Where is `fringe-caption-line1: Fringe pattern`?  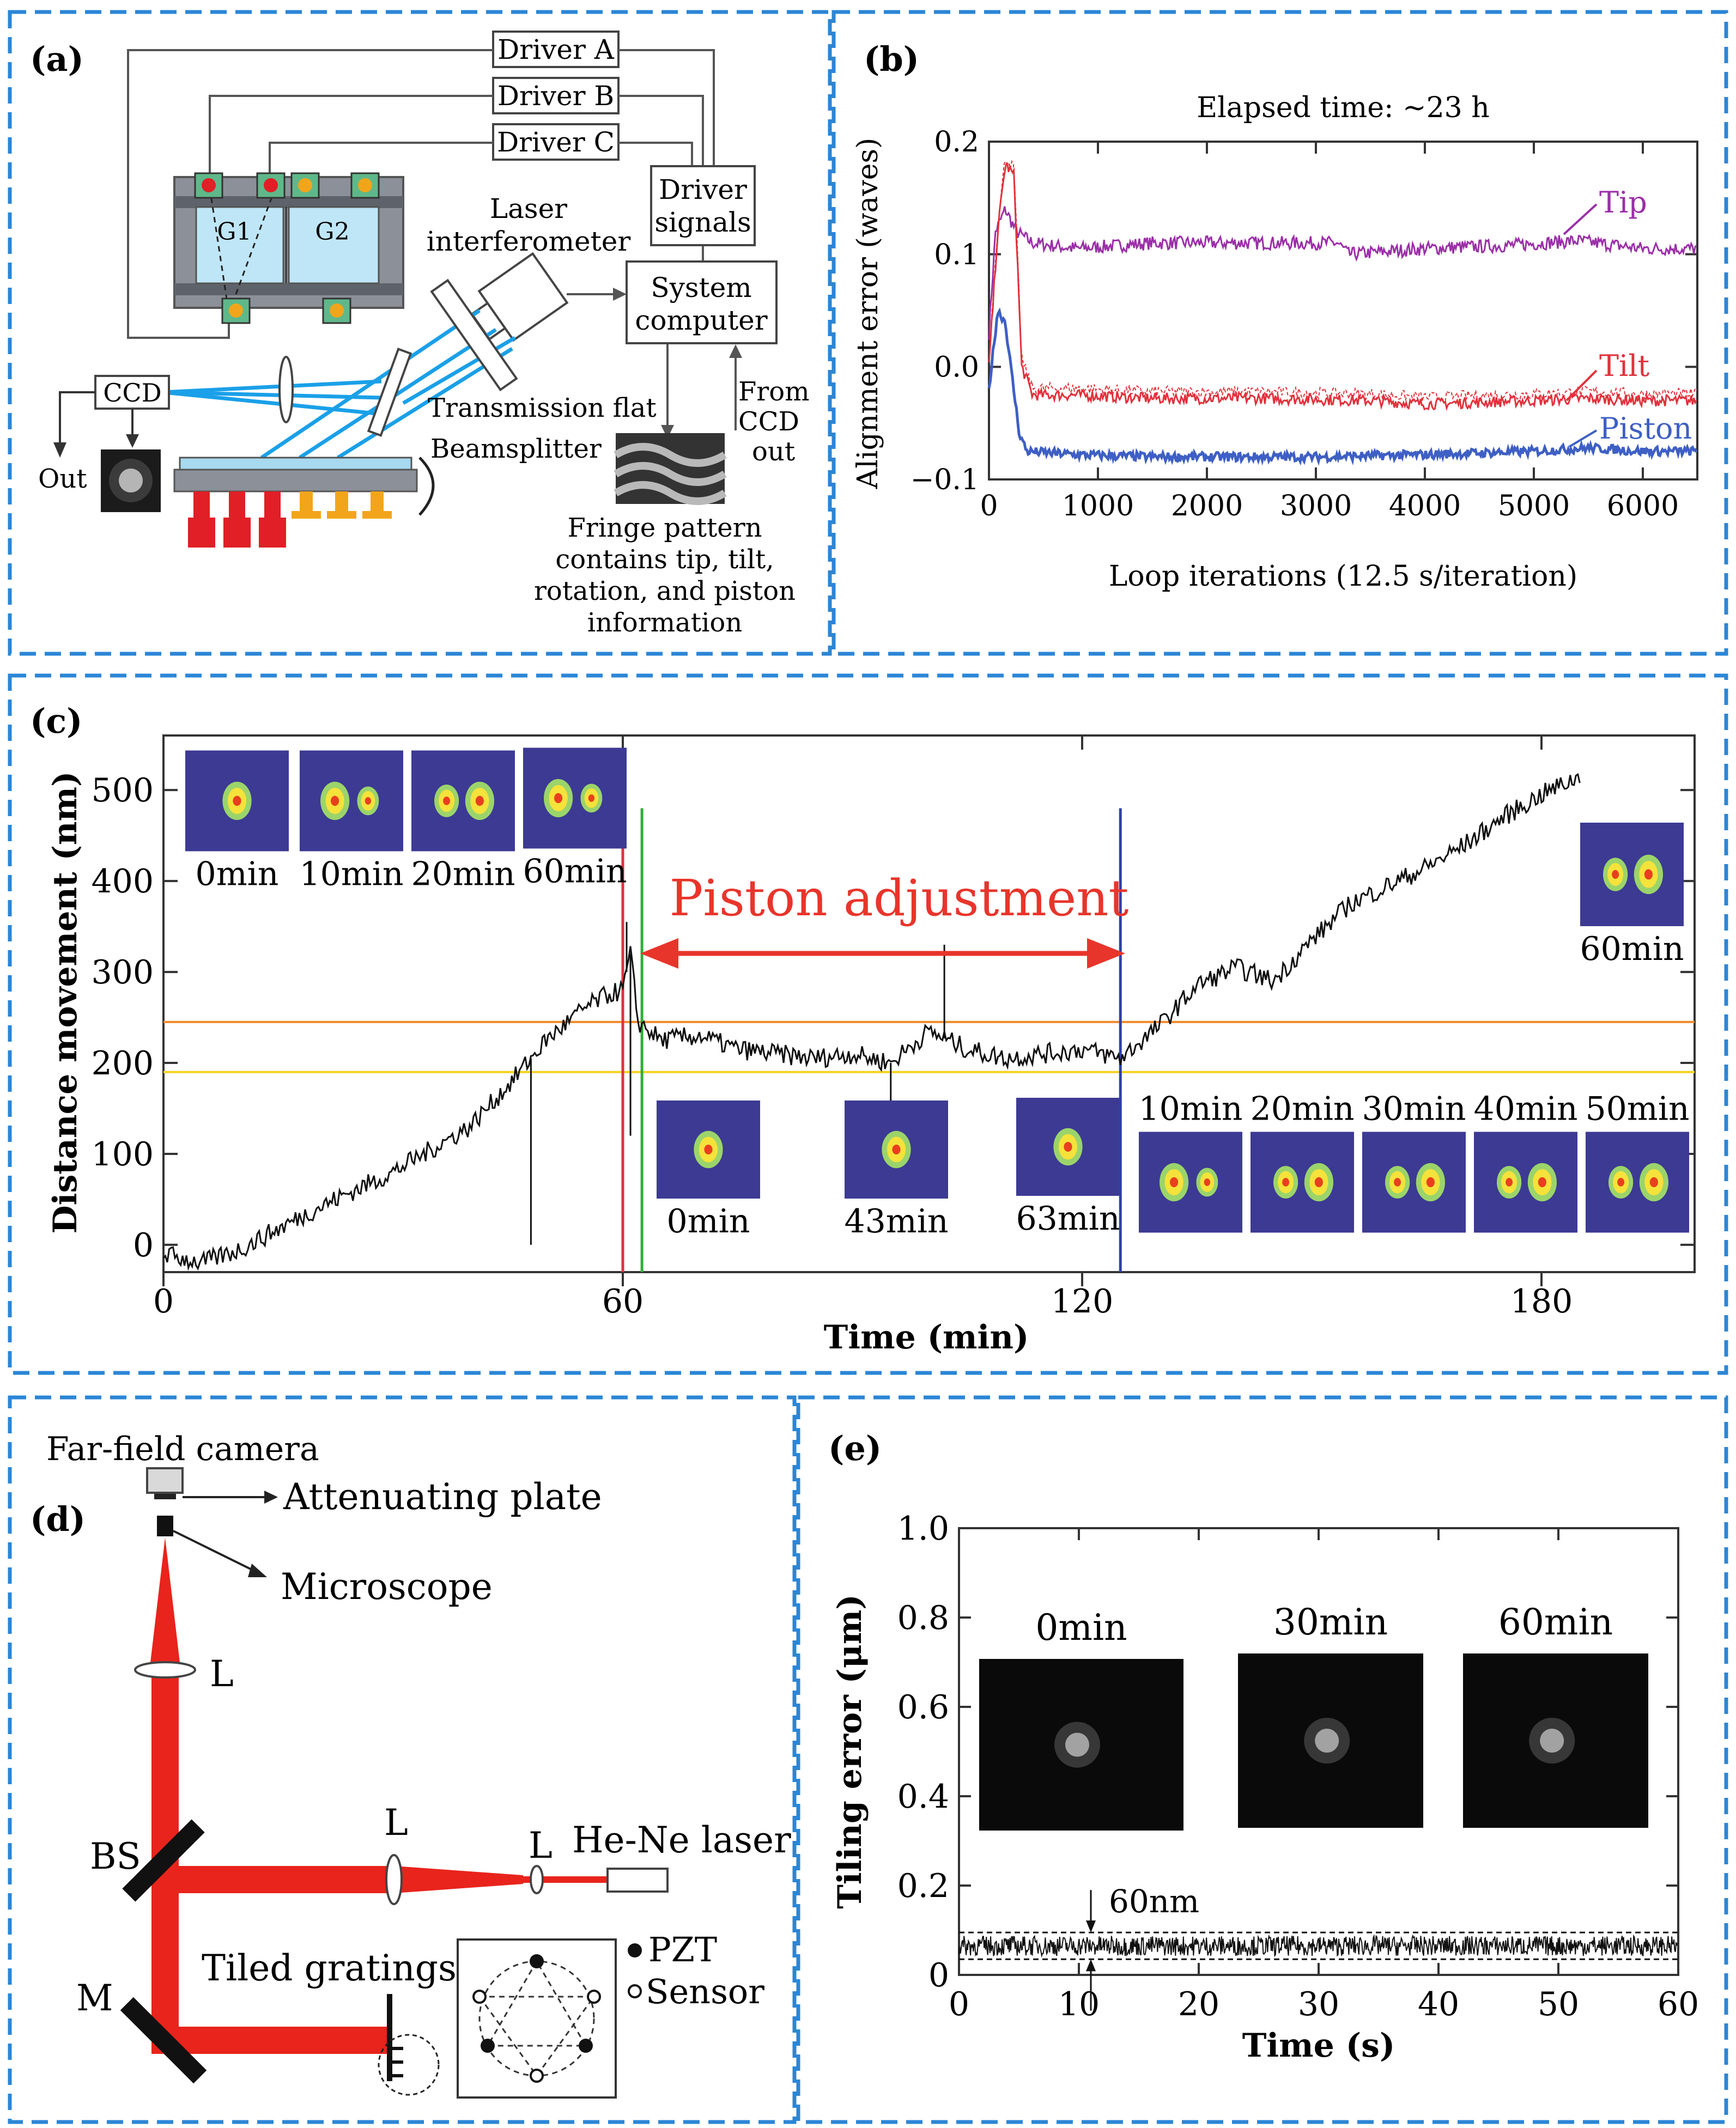
fringe-caption-line1: Fringe pattern is located at coordinates (664, 528).